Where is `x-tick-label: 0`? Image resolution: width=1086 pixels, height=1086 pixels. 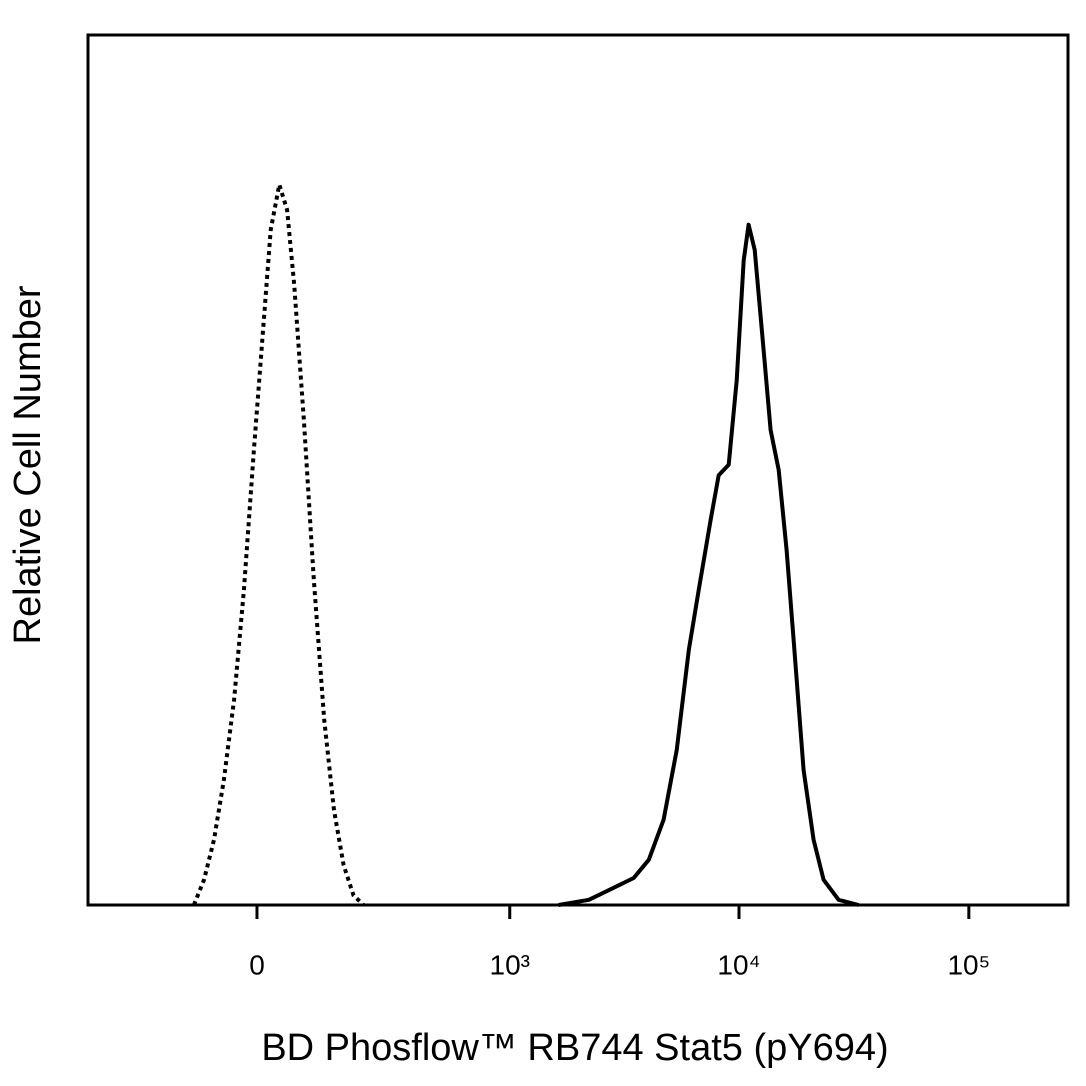
x-tick-label: 0 is located at coordinates (257, 964).